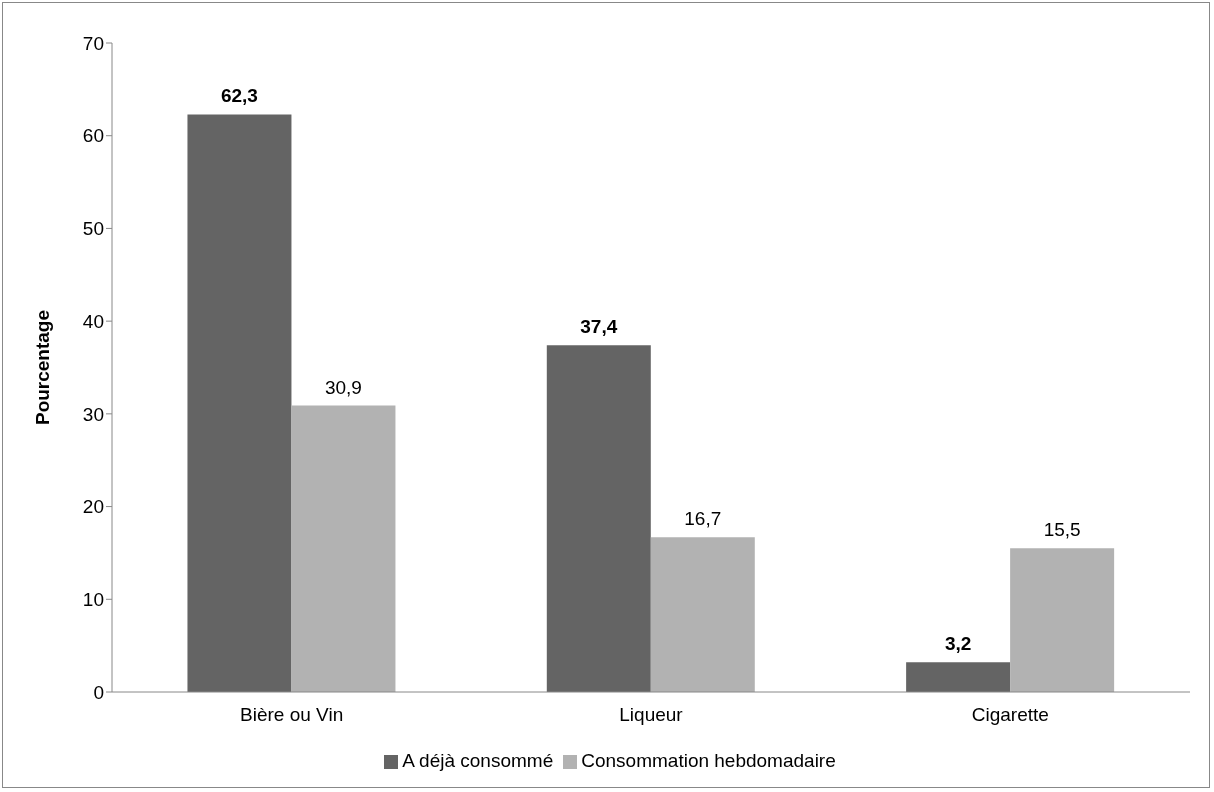 This screenshot has height=792, width=1214. Describe the element at coordinates (1062, 530) in the screenshot. I see `data-label: 15,5` at that location.